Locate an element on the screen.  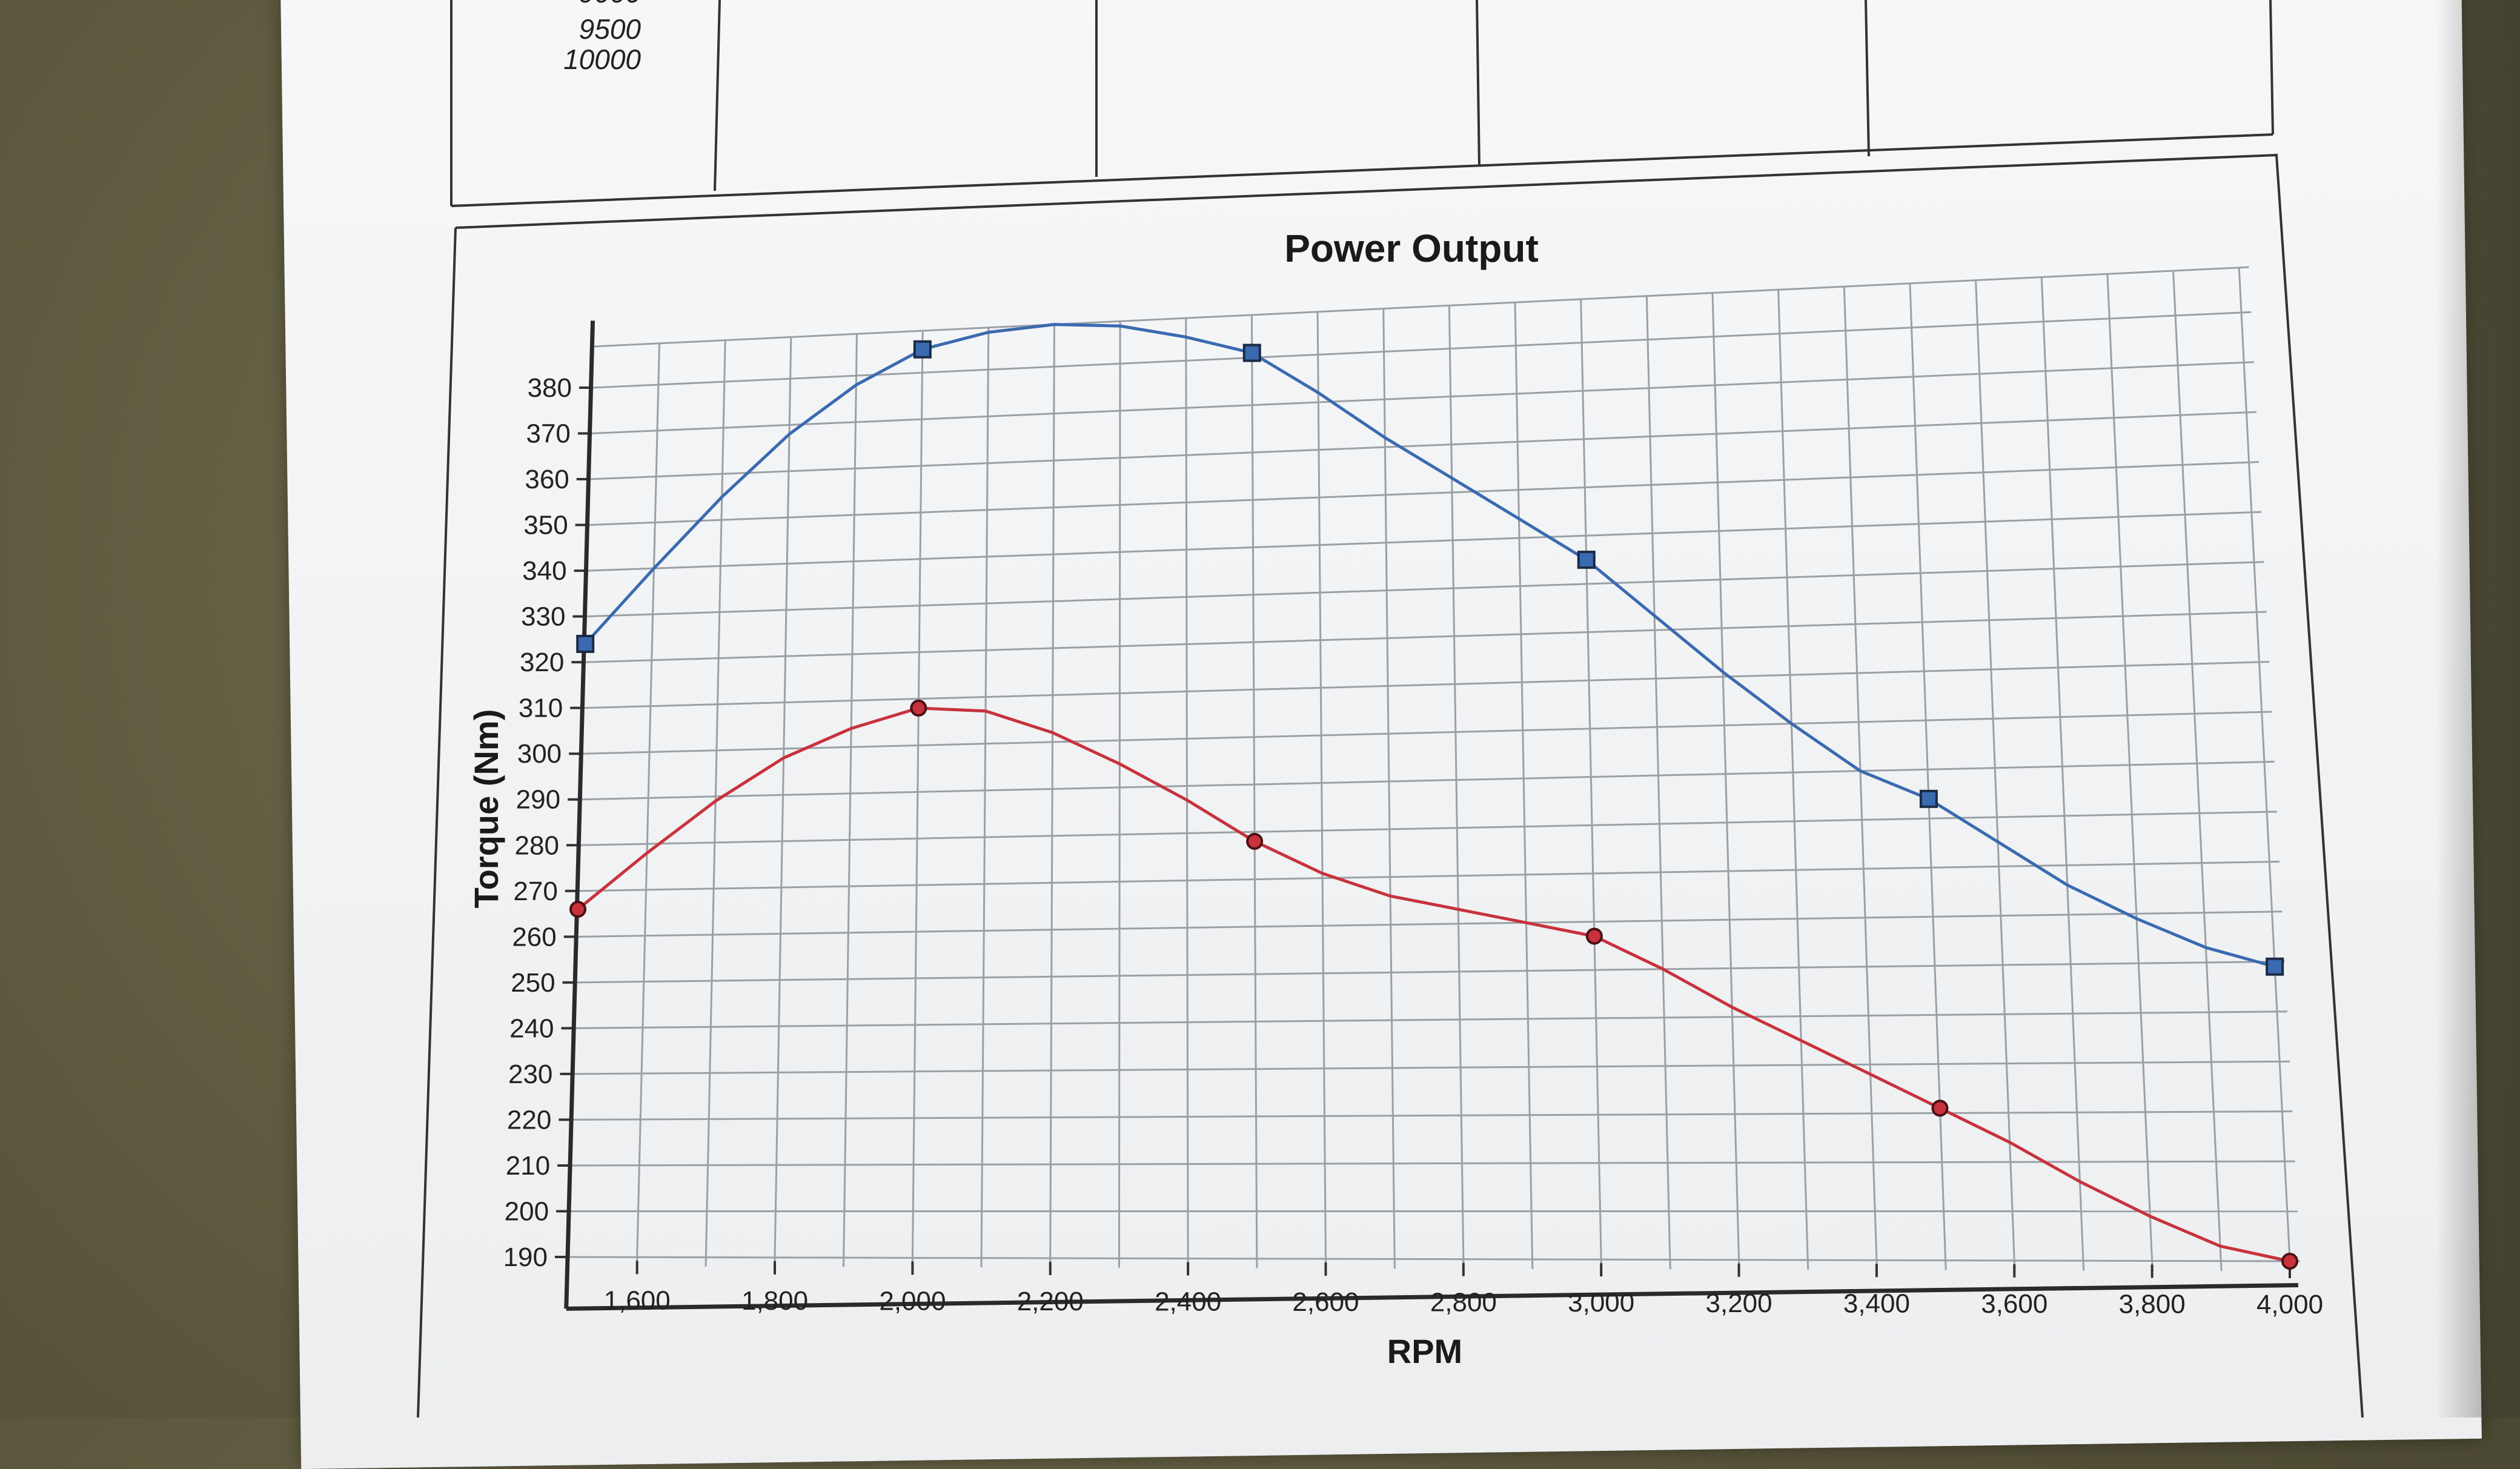
x-tick-label: 3,400 is located at coordinates (1876, 1303).